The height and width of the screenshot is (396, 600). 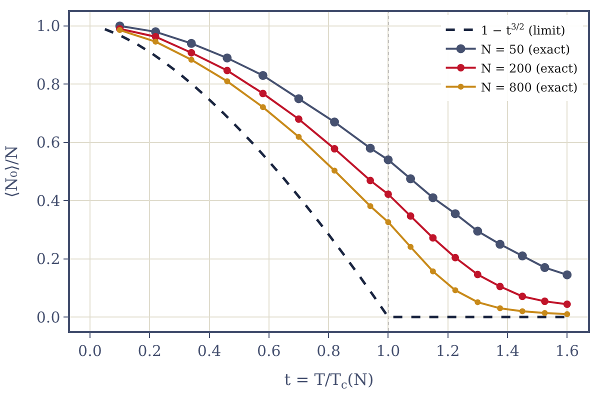 I want to click on x-tick-label: 1.6, so click(x=567, y=351).